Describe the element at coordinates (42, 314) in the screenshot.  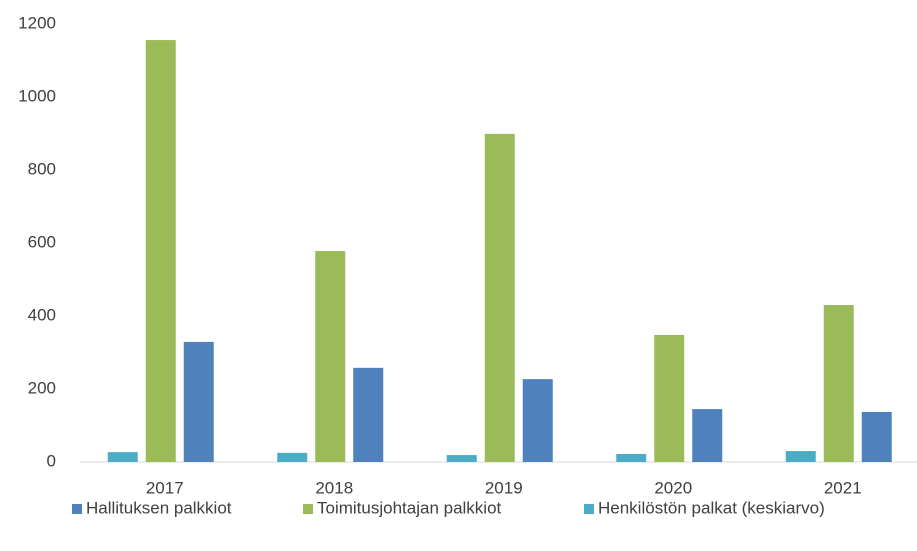
I see `y-tick-label: 400` at that location.